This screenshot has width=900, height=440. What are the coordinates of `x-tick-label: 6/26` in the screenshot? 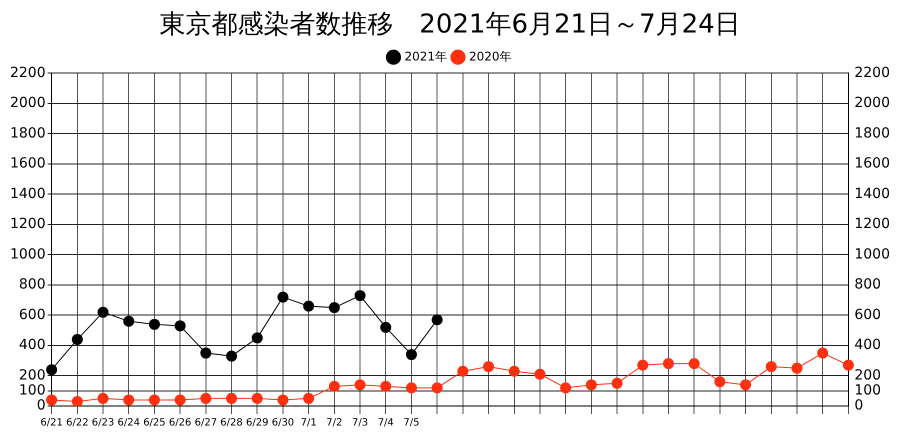 It's located at (180, 423).